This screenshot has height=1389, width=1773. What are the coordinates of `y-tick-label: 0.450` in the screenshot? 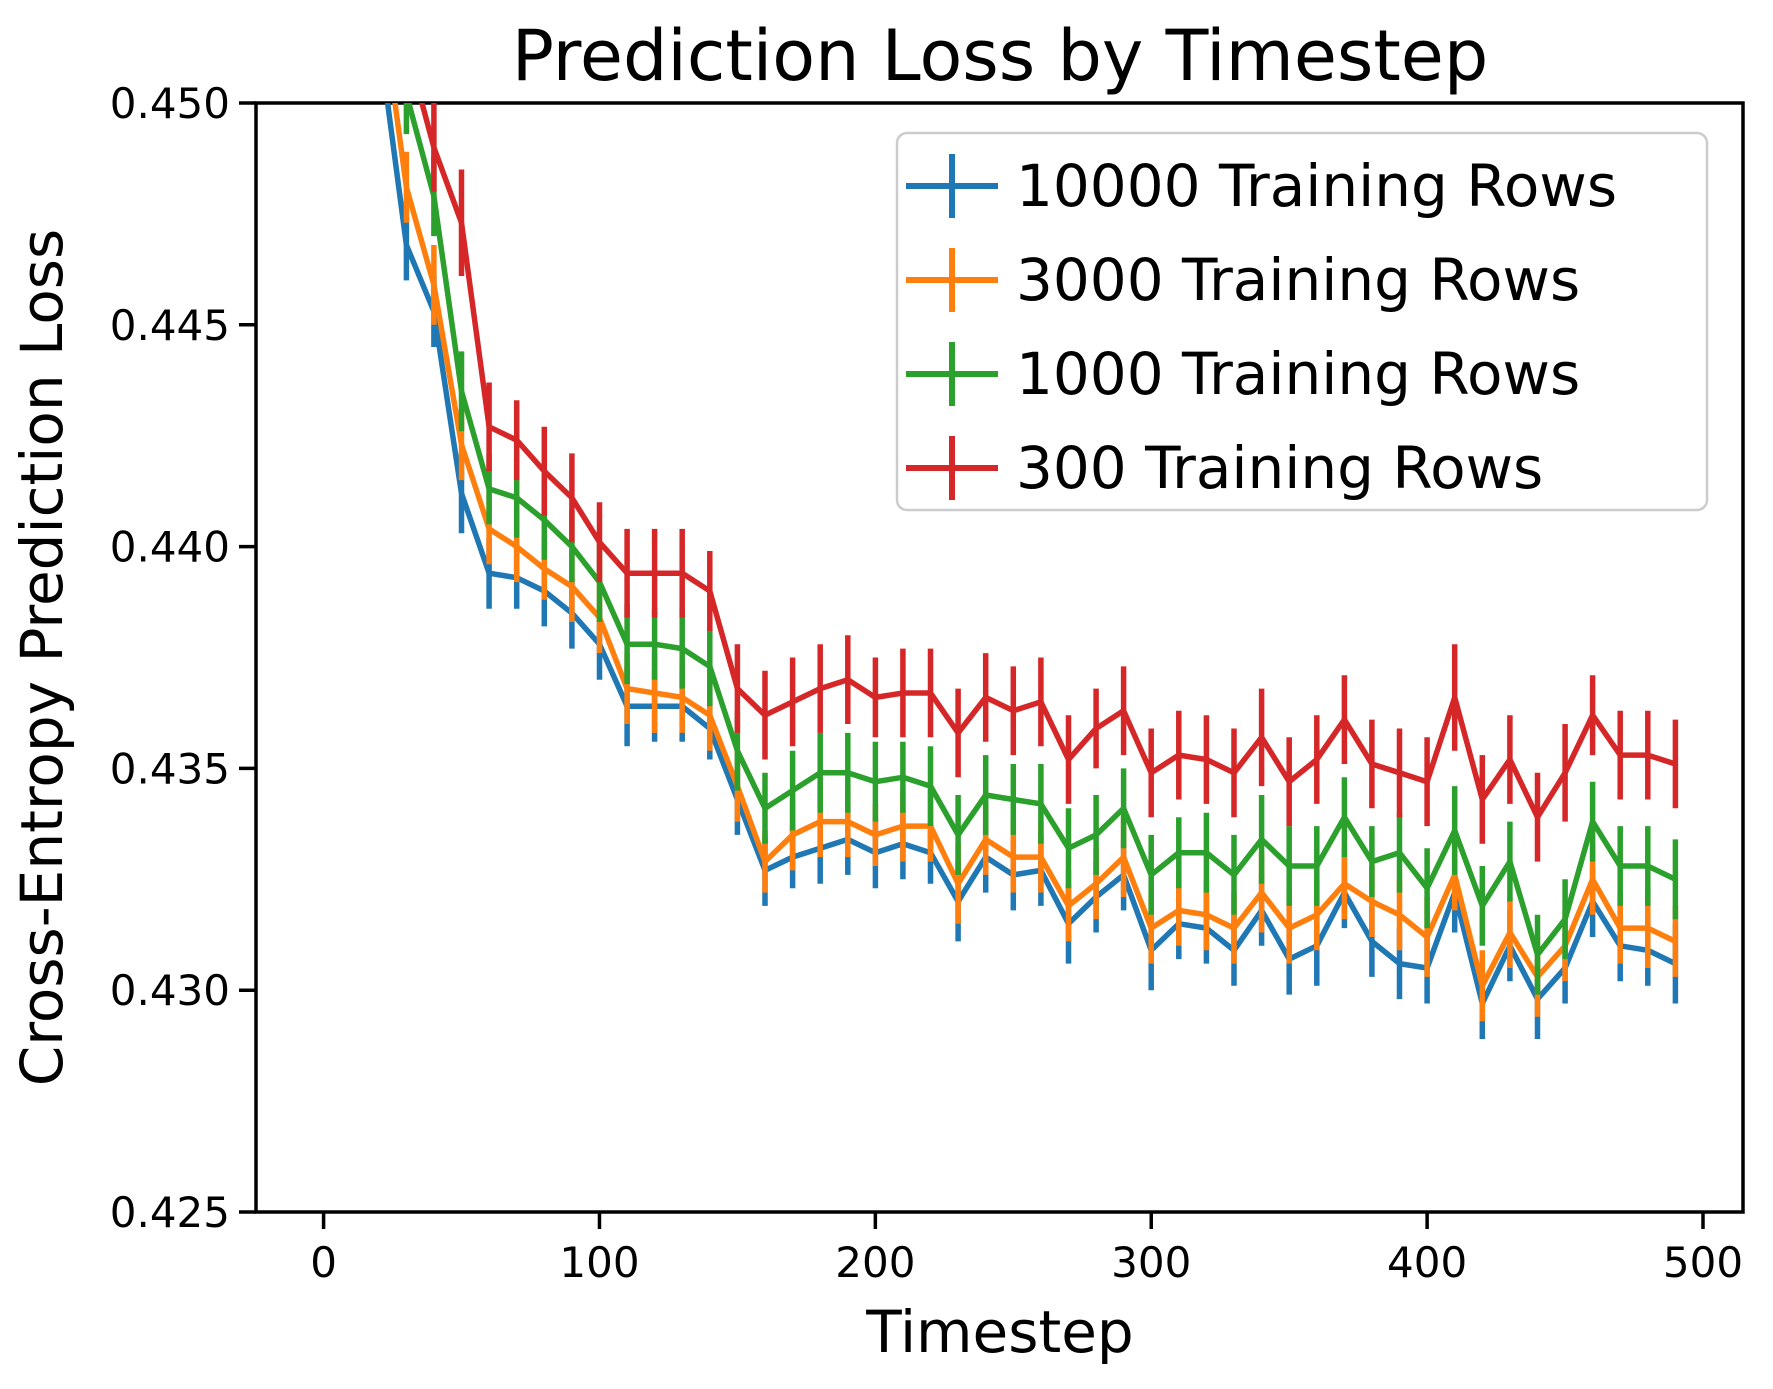 It's located at (170, 103).